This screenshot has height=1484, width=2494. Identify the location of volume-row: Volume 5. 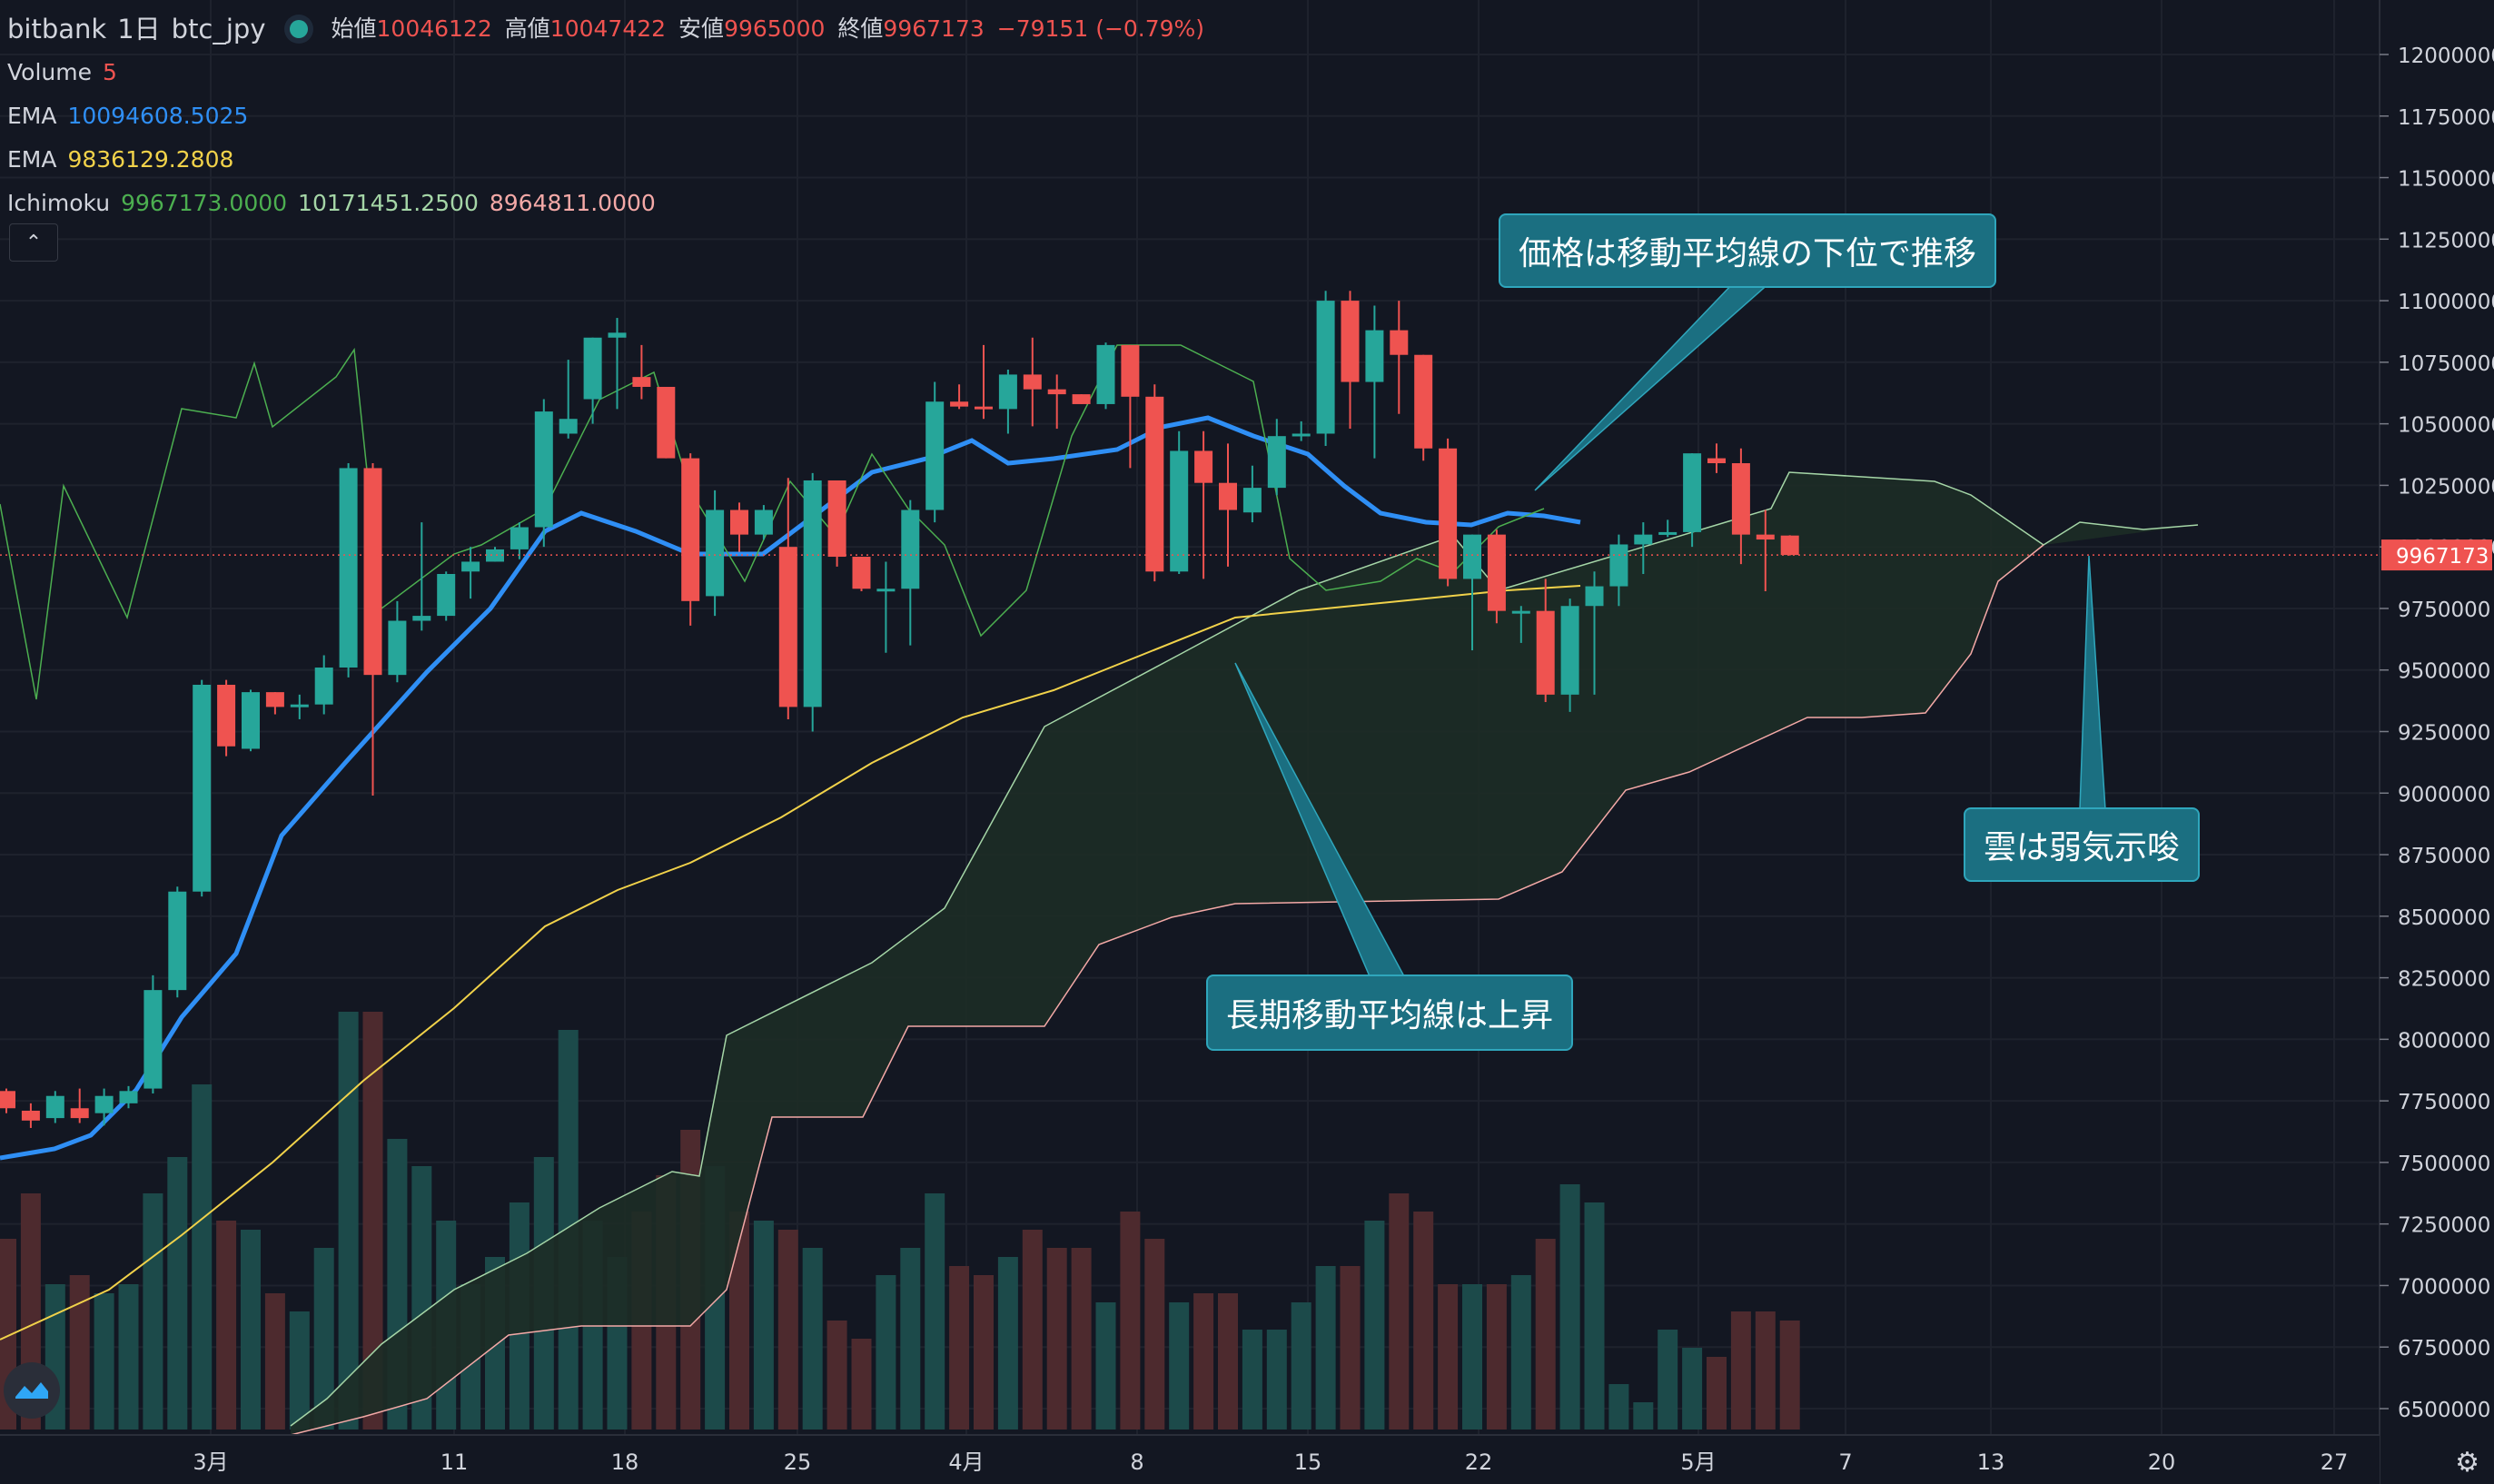
(612, 72).